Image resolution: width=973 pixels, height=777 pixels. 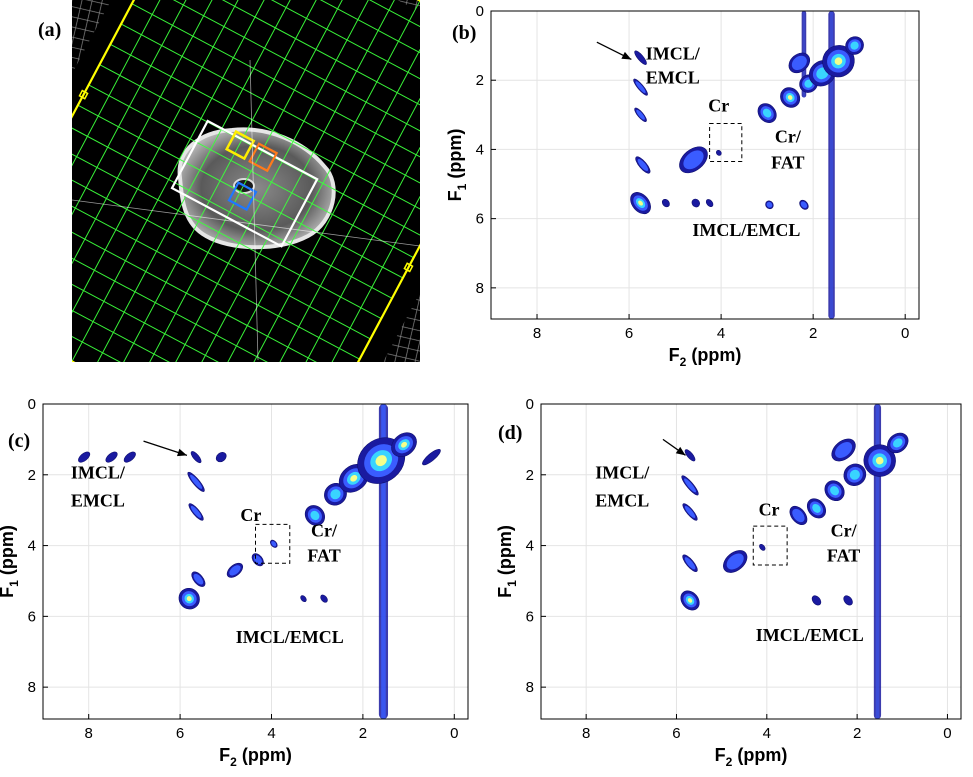 What do you see at coordinates (250, 515) in the screenshot?
I see `annotation-label: Cr` at bounding box center [250, 515].